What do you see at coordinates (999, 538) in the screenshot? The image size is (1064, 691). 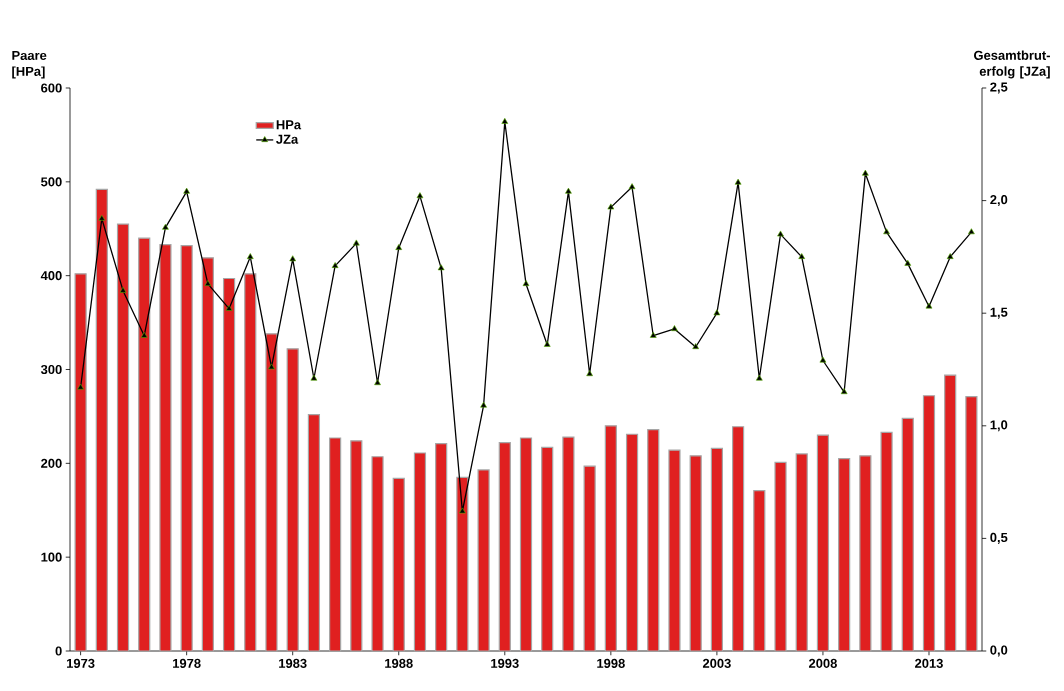 I see `y2-tick-label: 0,5` at bounding box center [999, 538].